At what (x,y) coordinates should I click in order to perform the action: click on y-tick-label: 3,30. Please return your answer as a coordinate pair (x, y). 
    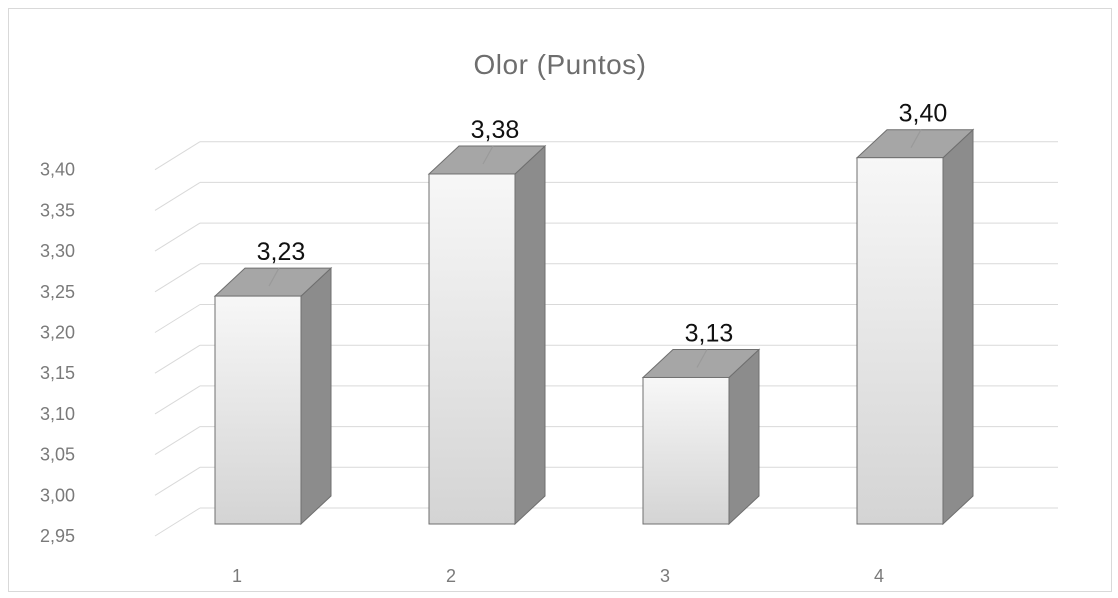
    Looking at the image, I should click on (57, 251).